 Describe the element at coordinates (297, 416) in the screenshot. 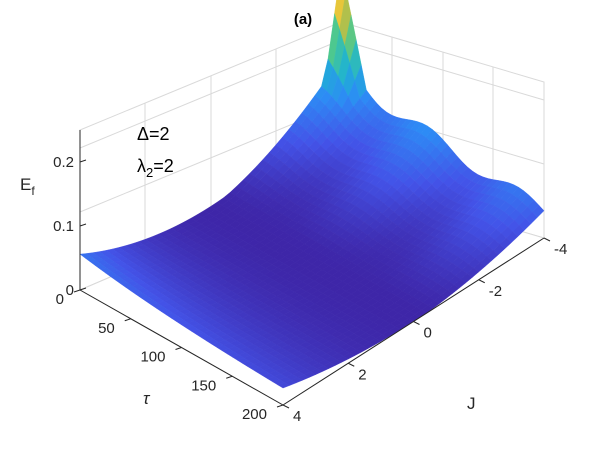

I see `j-tick-label: 4` at that location.